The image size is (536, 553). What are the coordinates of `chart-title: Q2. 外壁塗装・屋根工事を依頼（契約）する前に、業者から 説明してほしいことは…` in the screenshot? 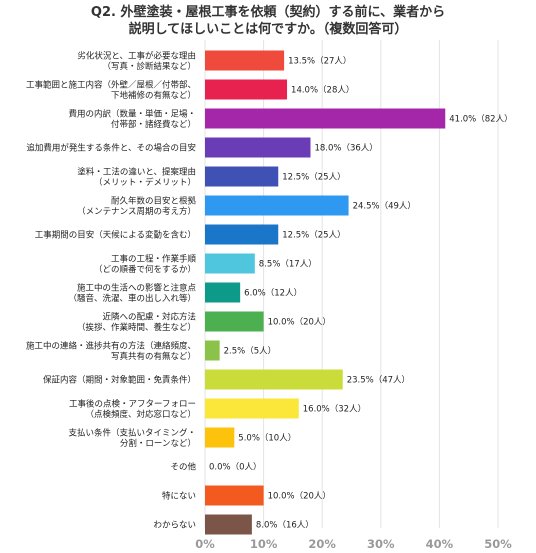 It's located at (268, 21).